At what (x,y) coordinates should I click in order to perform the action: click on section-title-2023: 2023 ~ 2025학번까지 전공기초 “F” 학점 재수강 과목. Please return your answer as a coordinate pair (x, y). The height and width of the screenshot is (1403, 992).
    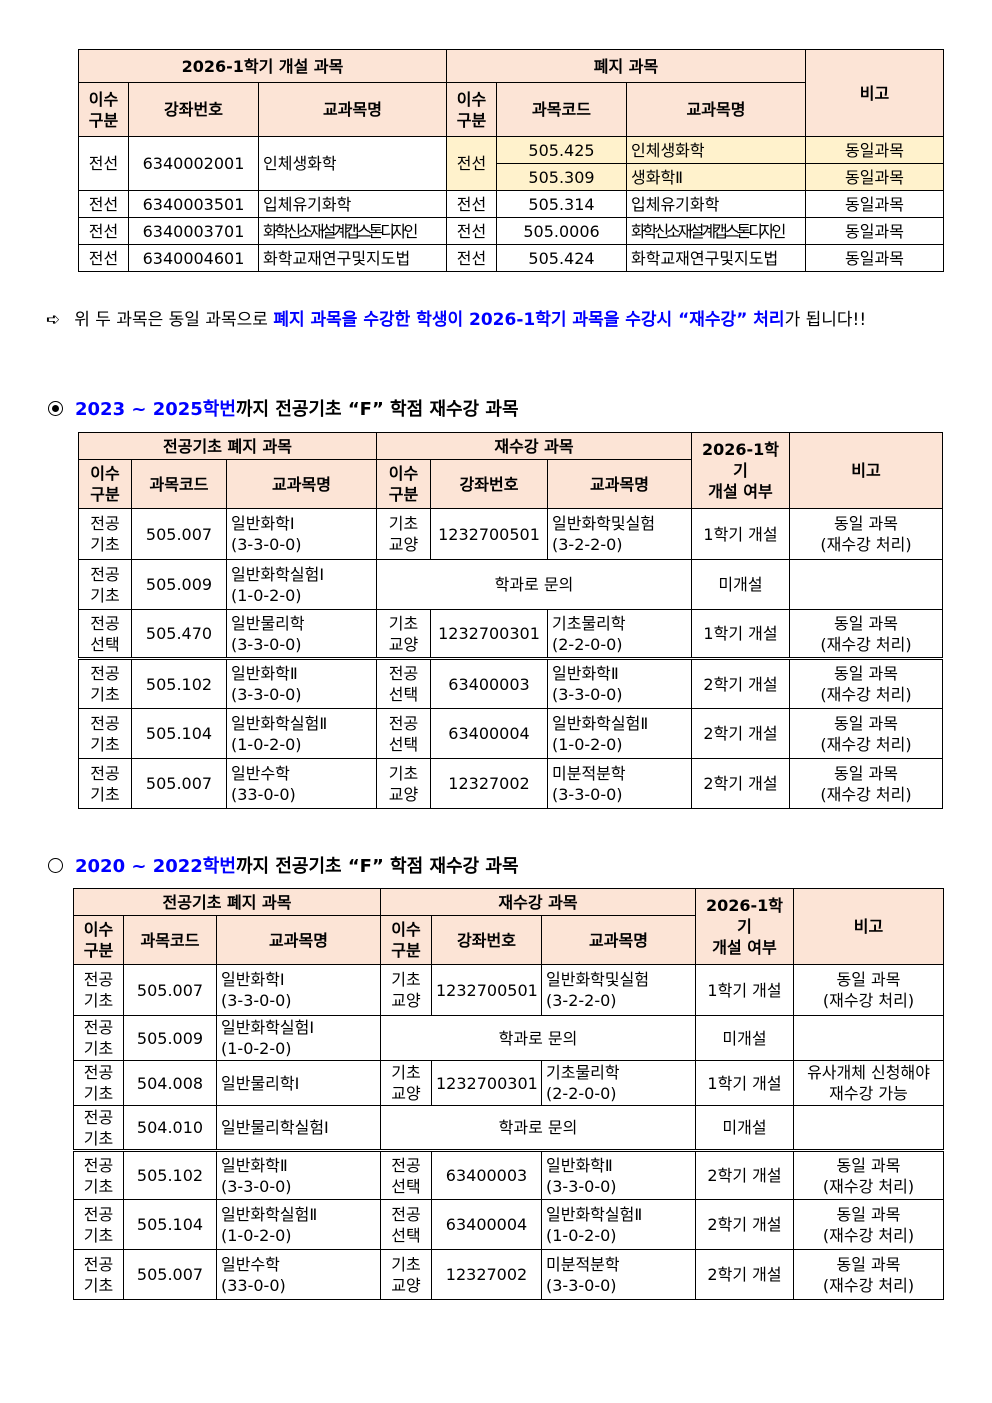
    Looking at the image, I should click on (283, 408).